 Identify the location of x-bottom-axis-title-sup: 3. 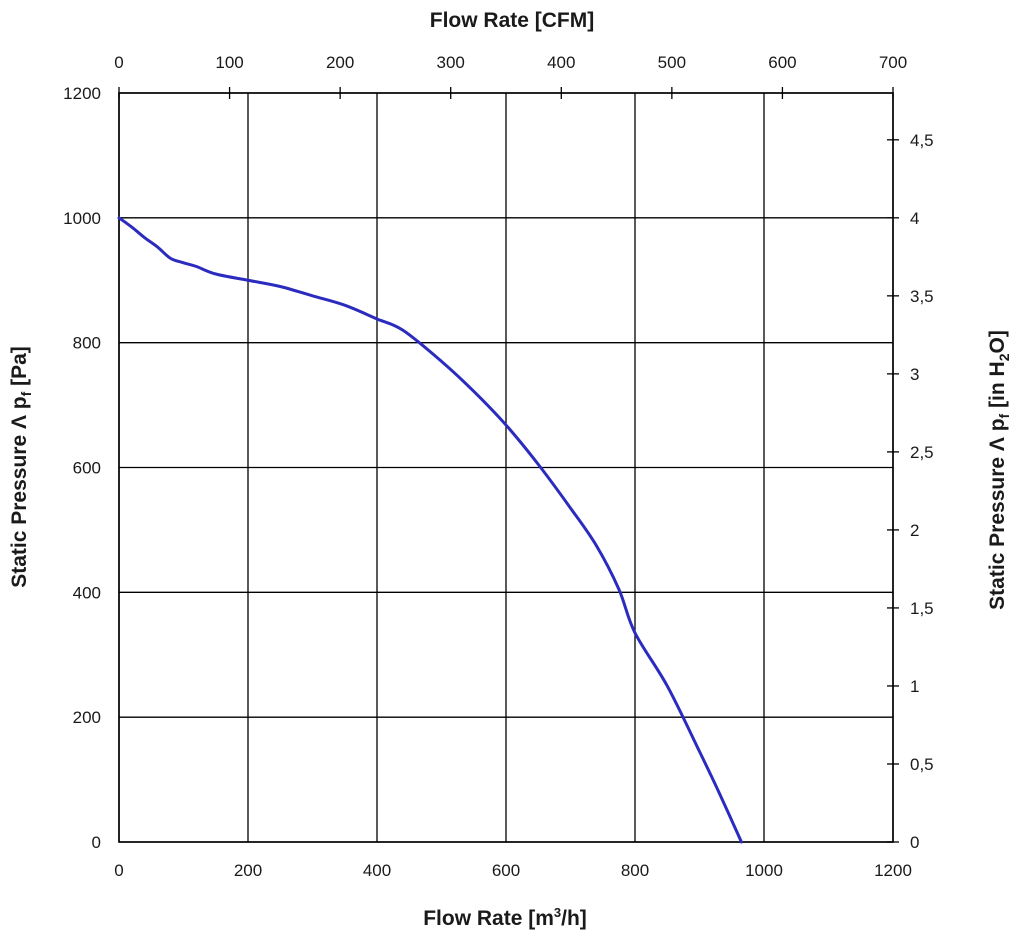
(557, 912).